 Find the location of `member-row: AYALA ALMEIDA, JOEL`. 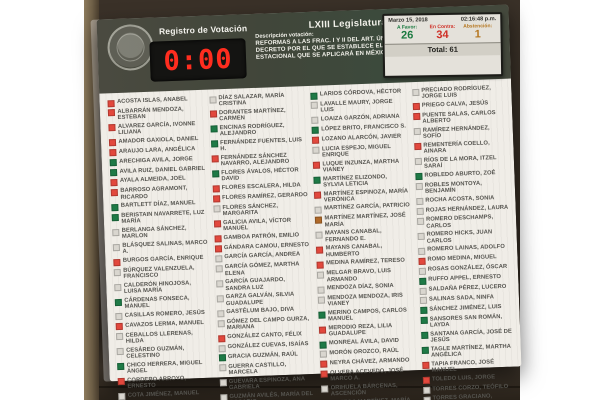

member-row: AYALA ALMEIDA, JOEL is located at coordinates (158, 181).